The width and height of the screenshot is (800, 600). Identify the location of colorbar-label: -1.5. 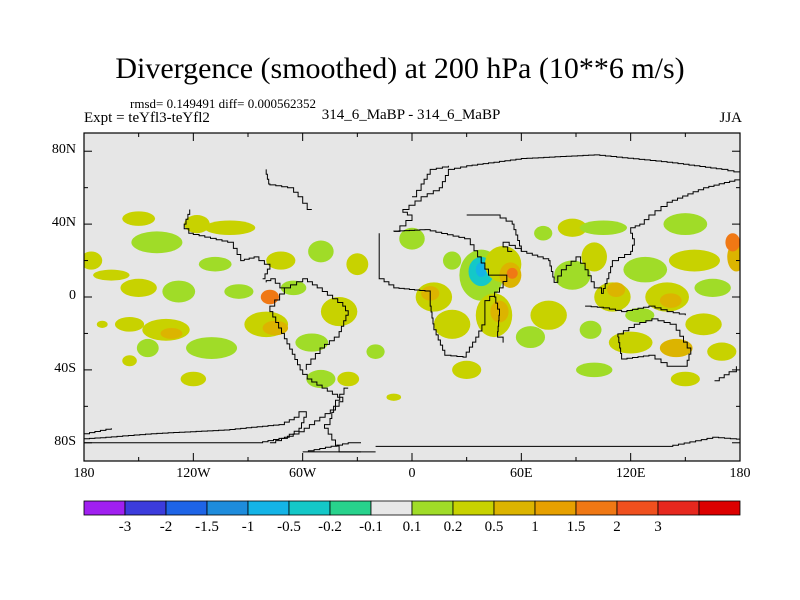
(207, 527).